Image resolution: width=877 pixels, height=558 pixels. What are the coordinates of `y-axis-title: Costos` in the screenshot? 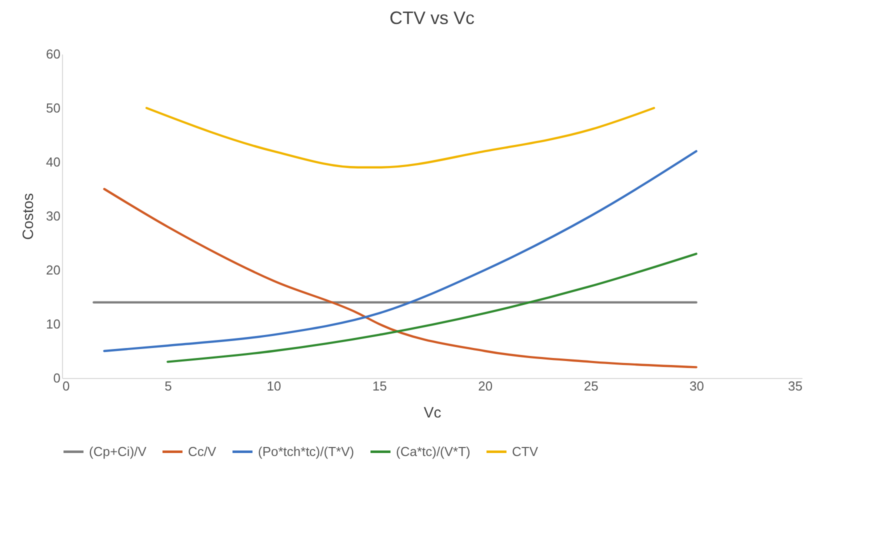 It's located at (29, 216).